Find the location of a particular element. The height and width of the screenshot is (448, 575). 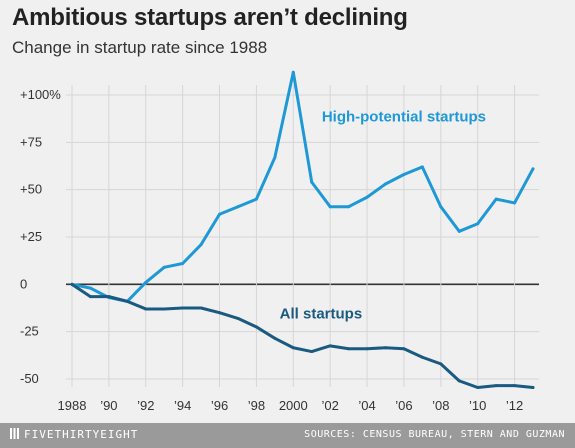

all-startups-label: All startups is located at coordinates (321, 313).